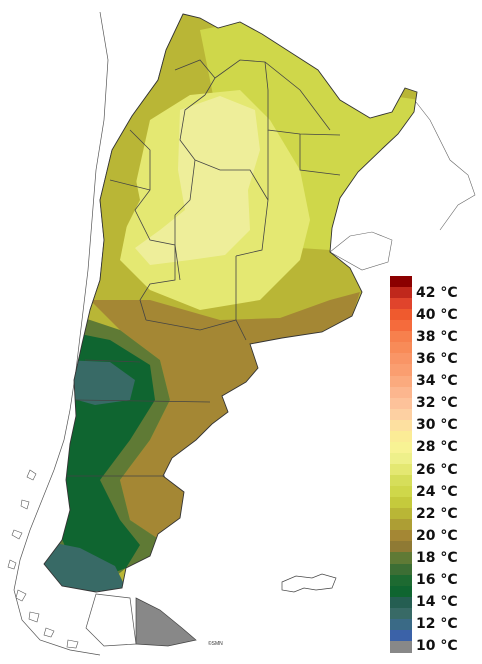  Describe the element at coordinates (437, 469) in the screenshot. I see `legend-label: 26 °C` at that location.